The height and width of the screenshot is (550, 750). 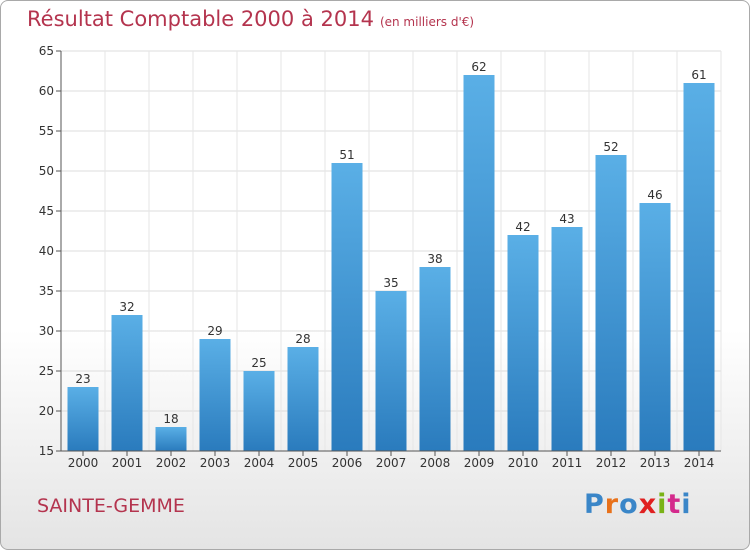 I want to click on value-label-2001: 32, so click(x=126, y=307).